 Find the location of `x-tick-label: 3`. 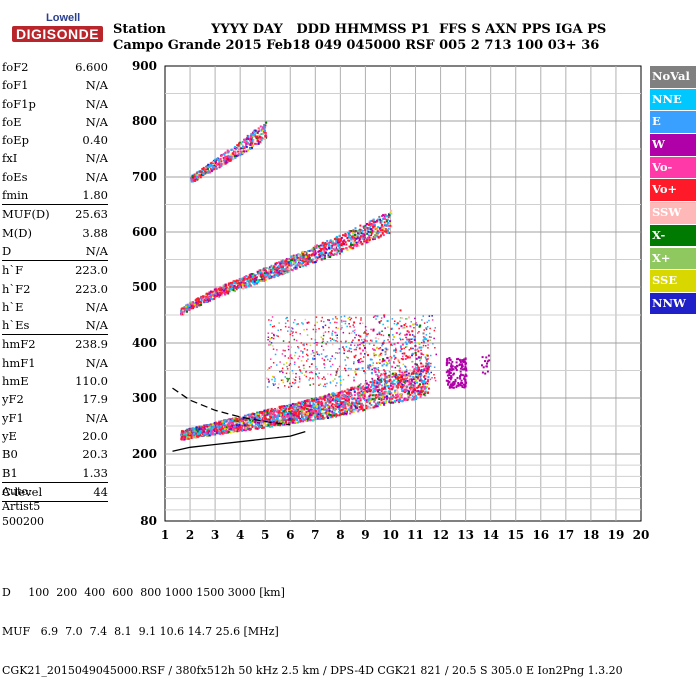

x-tick-label: 3 is located at coordinates (215, 535).